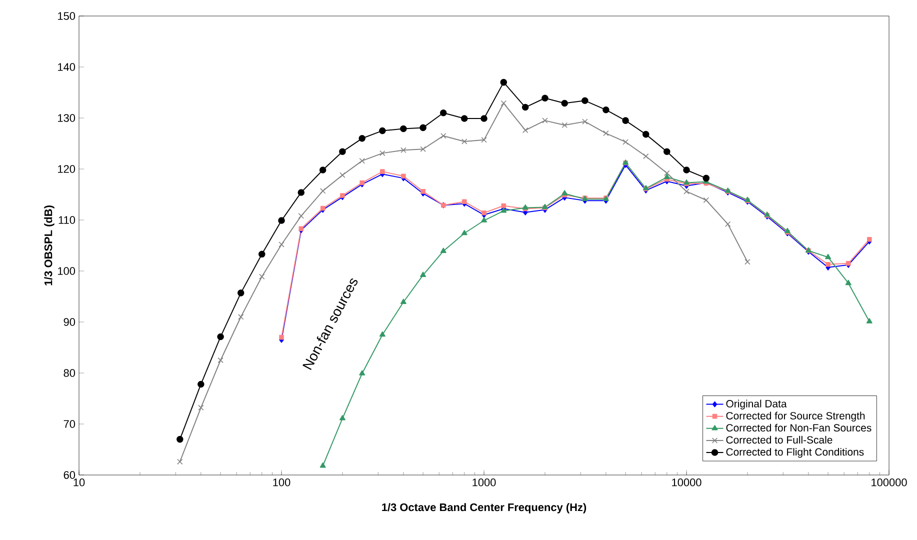 The height and width of the screenshot is (540, 917). Describe the element at coordinates (70, 475) in the screenshot. I see `y-tick-label: 60` at that location.